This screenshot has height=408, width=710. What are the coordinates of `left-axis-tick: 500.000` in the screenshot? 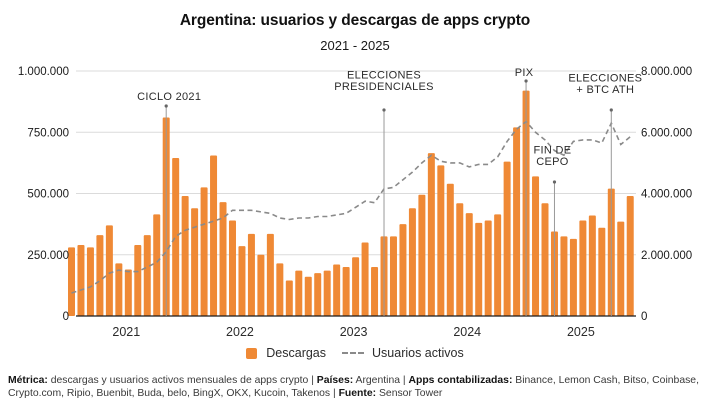 It's located at (48, 195).